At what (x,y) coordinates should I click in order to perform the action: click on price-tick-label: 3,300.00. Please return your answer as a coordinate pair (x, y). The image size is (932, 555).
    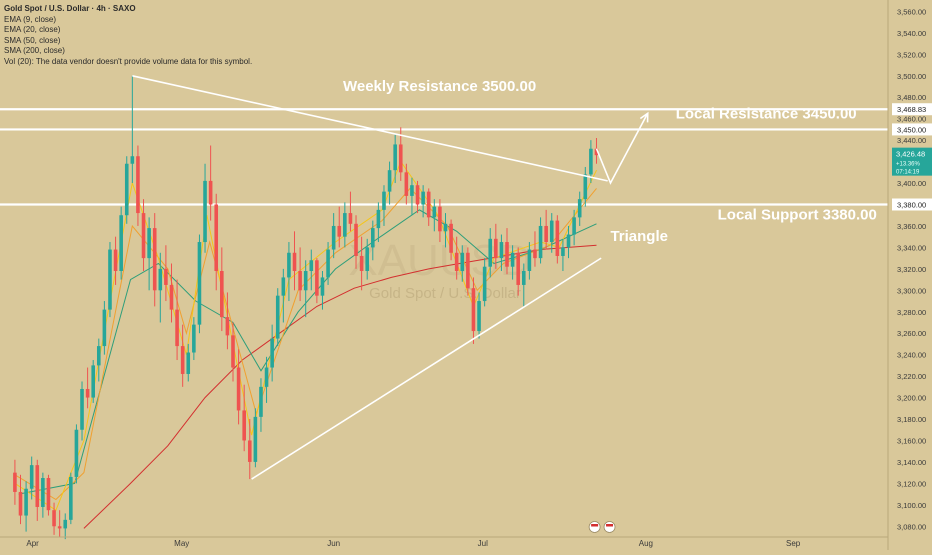
    Looking at the image, I should click on (911, 290).